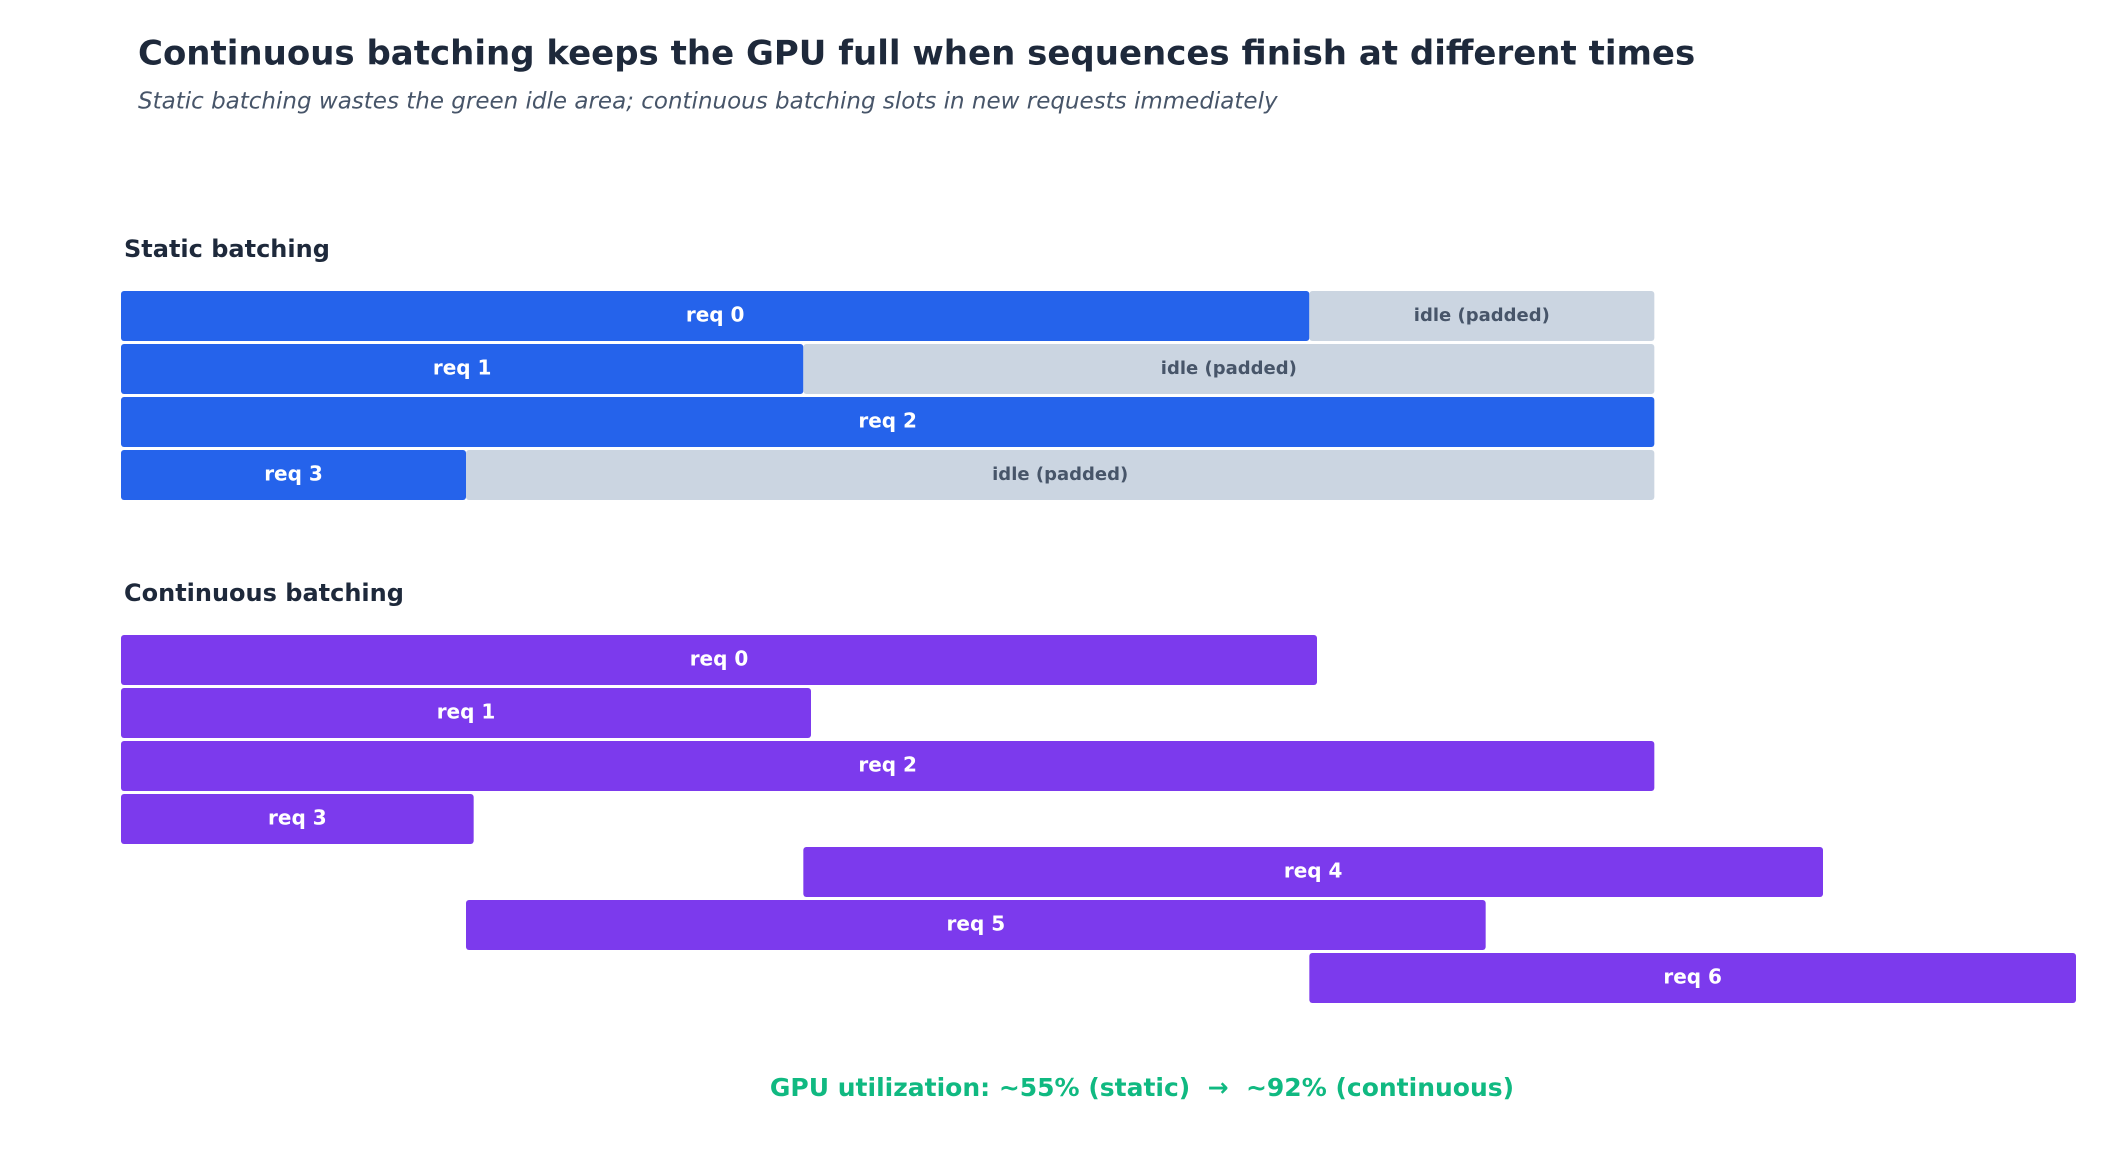  Describe the element at coordinates (227, 249) in the screenshot. I see `panel-title: Static batching` at that location.